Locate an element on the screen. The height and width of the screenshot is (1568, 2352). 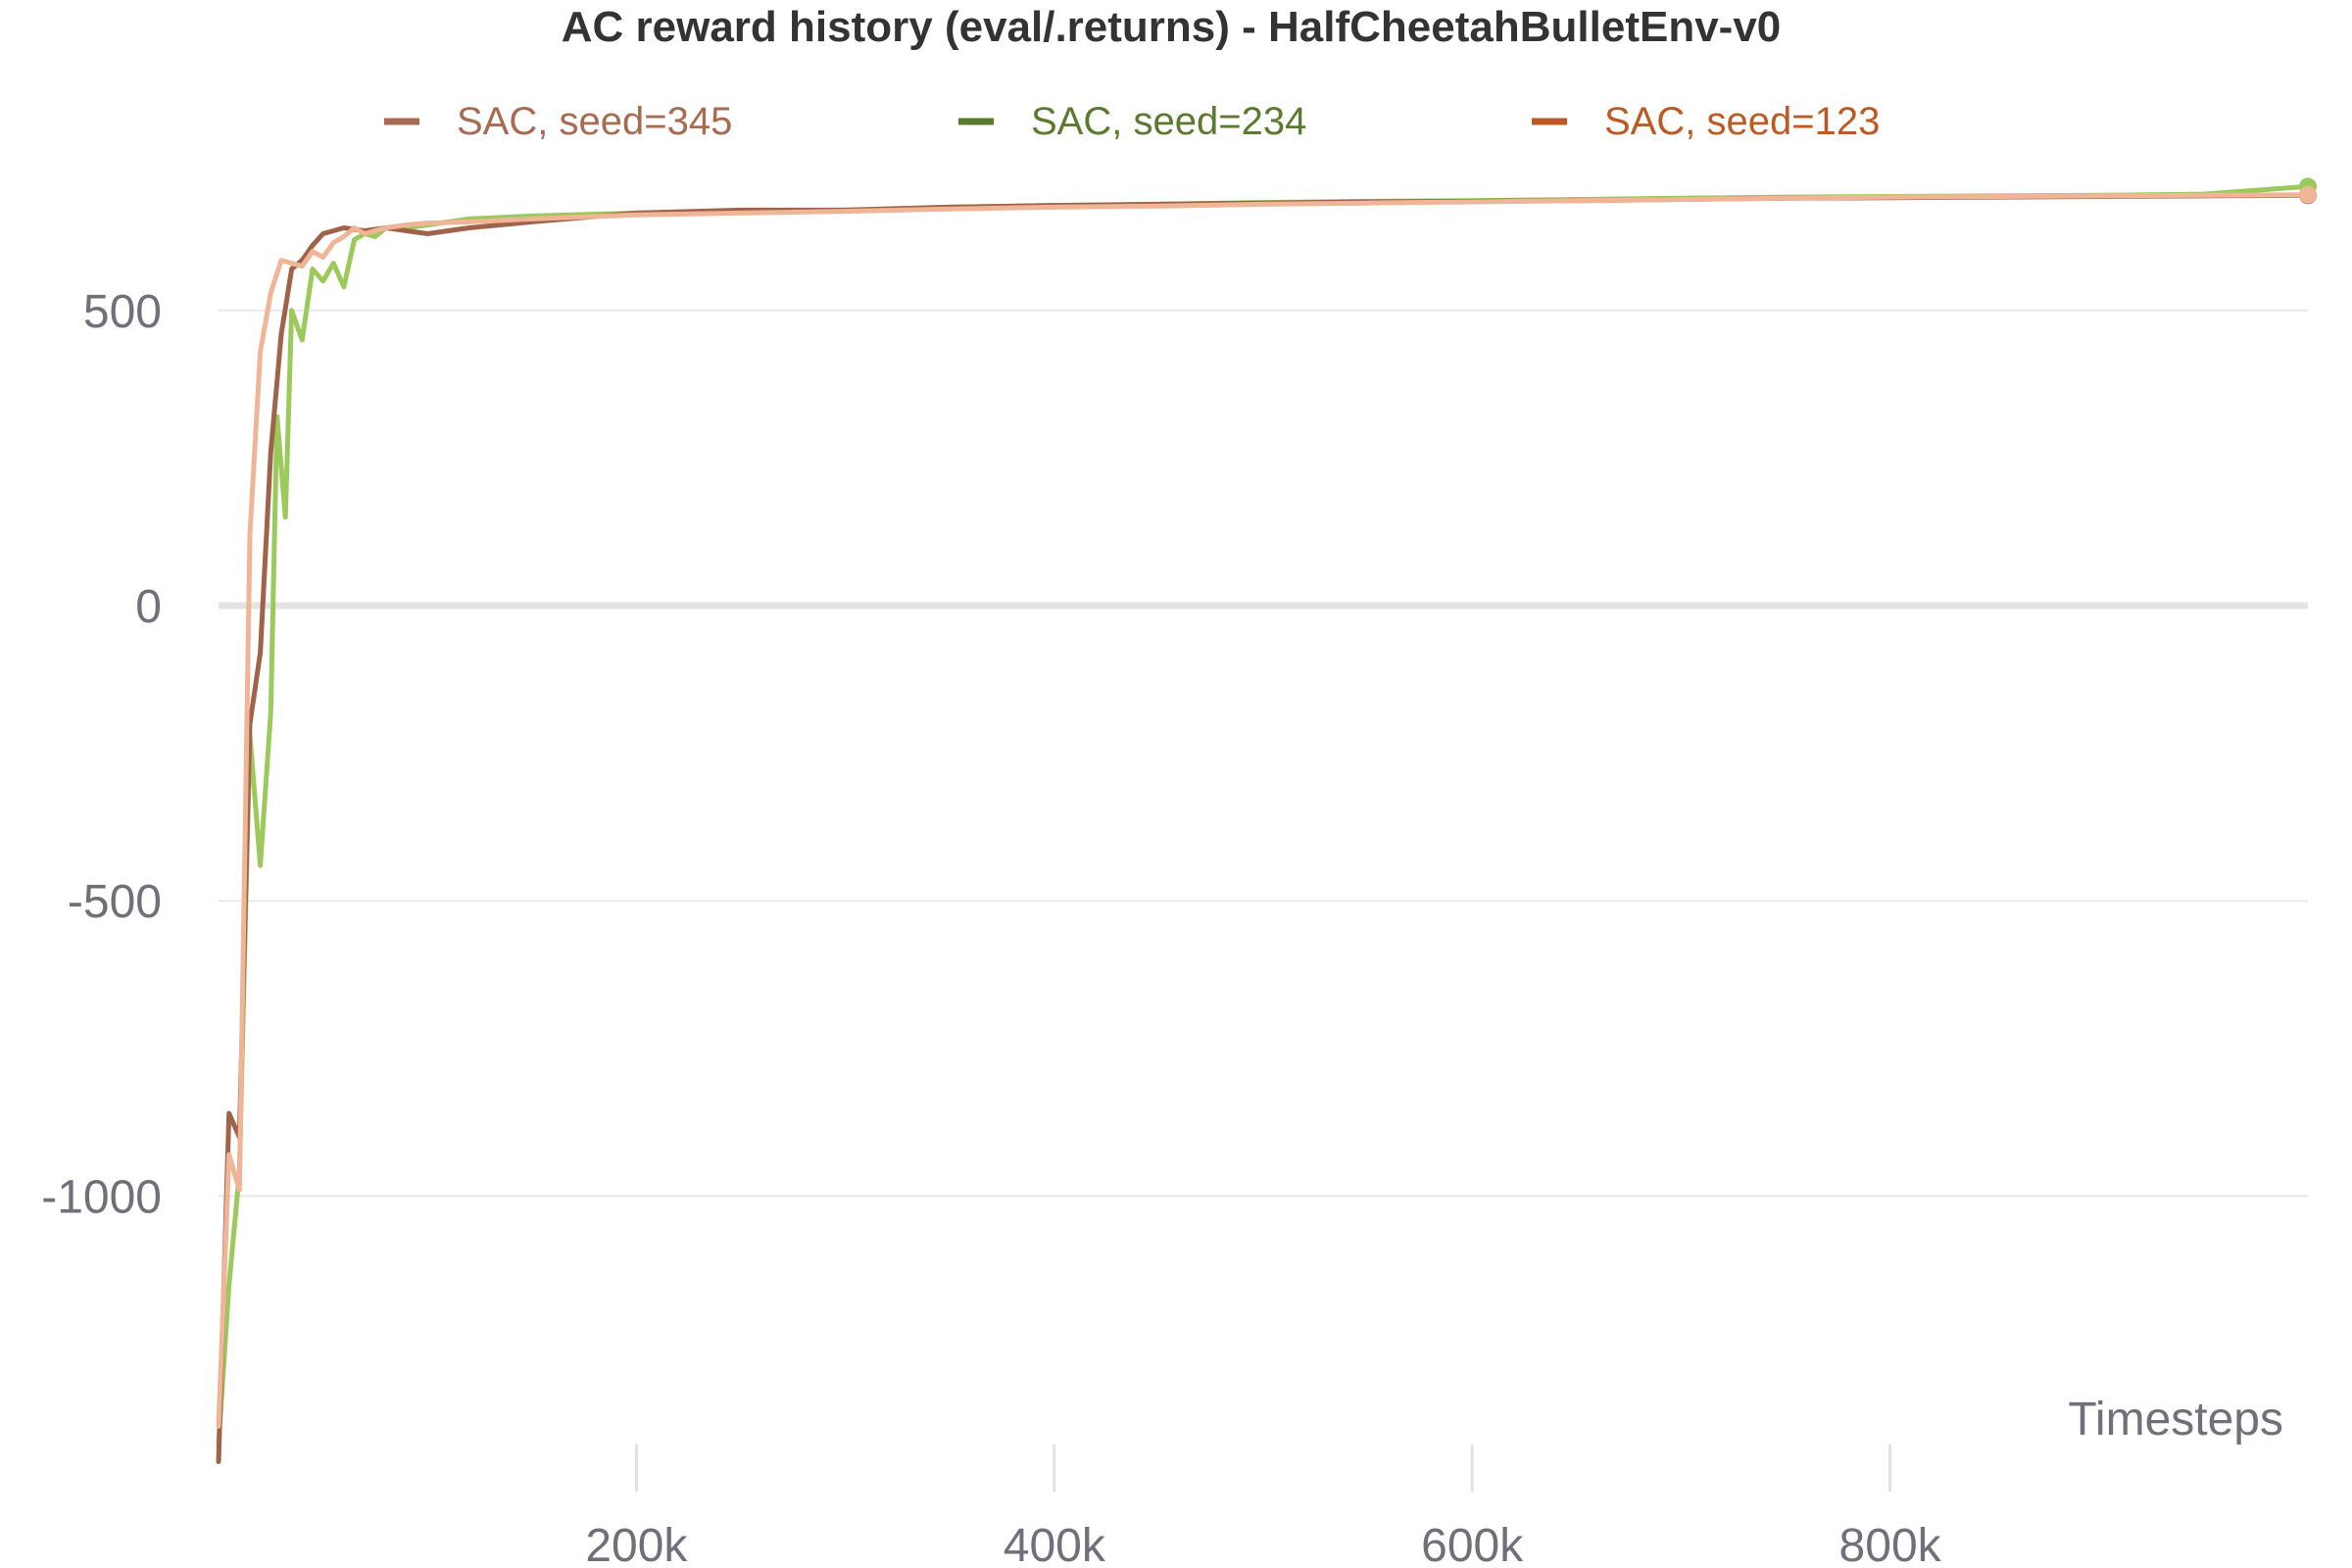
legend-label: SAC, seed=123 is located at coordinates (1742, 121).